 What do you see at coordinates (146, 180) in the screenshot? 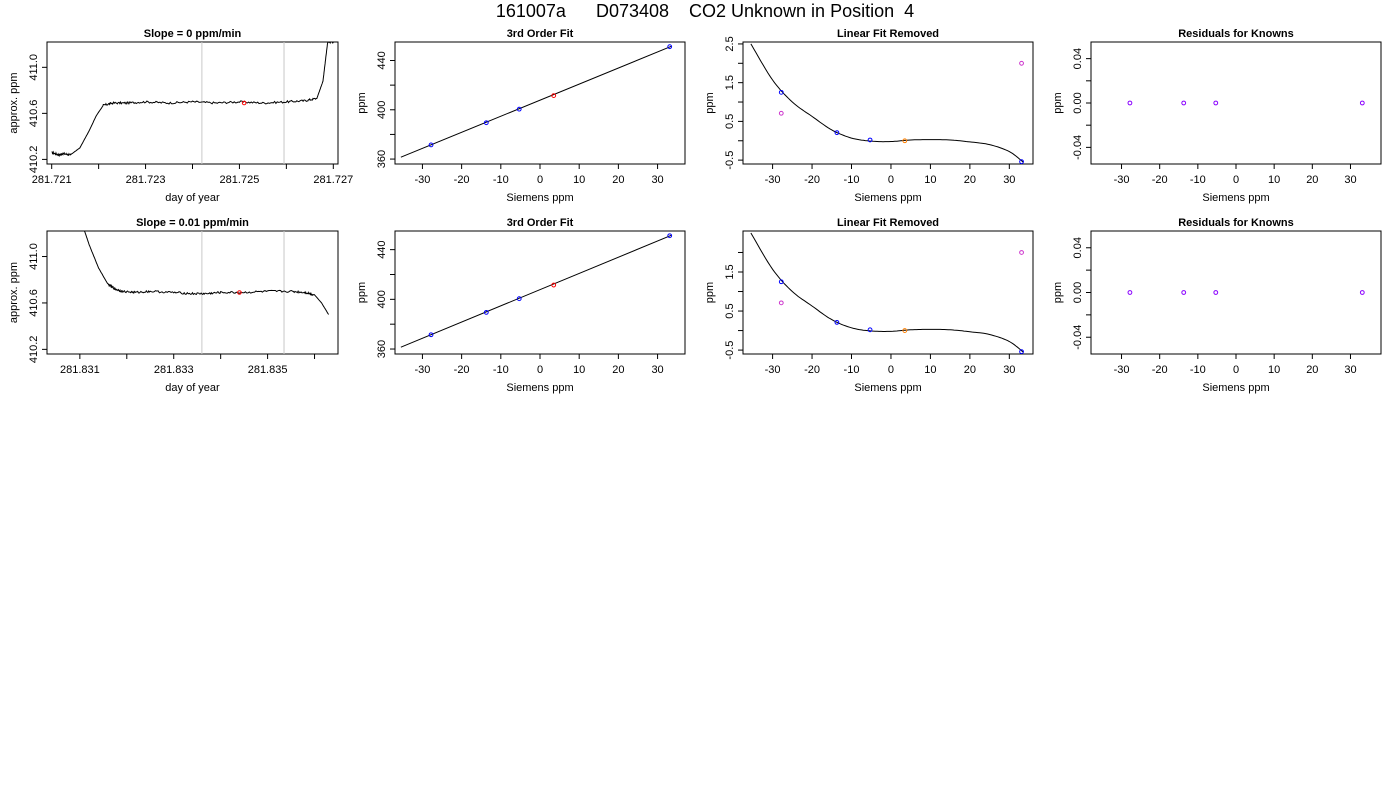
I see `x-tick-label: 281.723` at bounding box center [146, 180].